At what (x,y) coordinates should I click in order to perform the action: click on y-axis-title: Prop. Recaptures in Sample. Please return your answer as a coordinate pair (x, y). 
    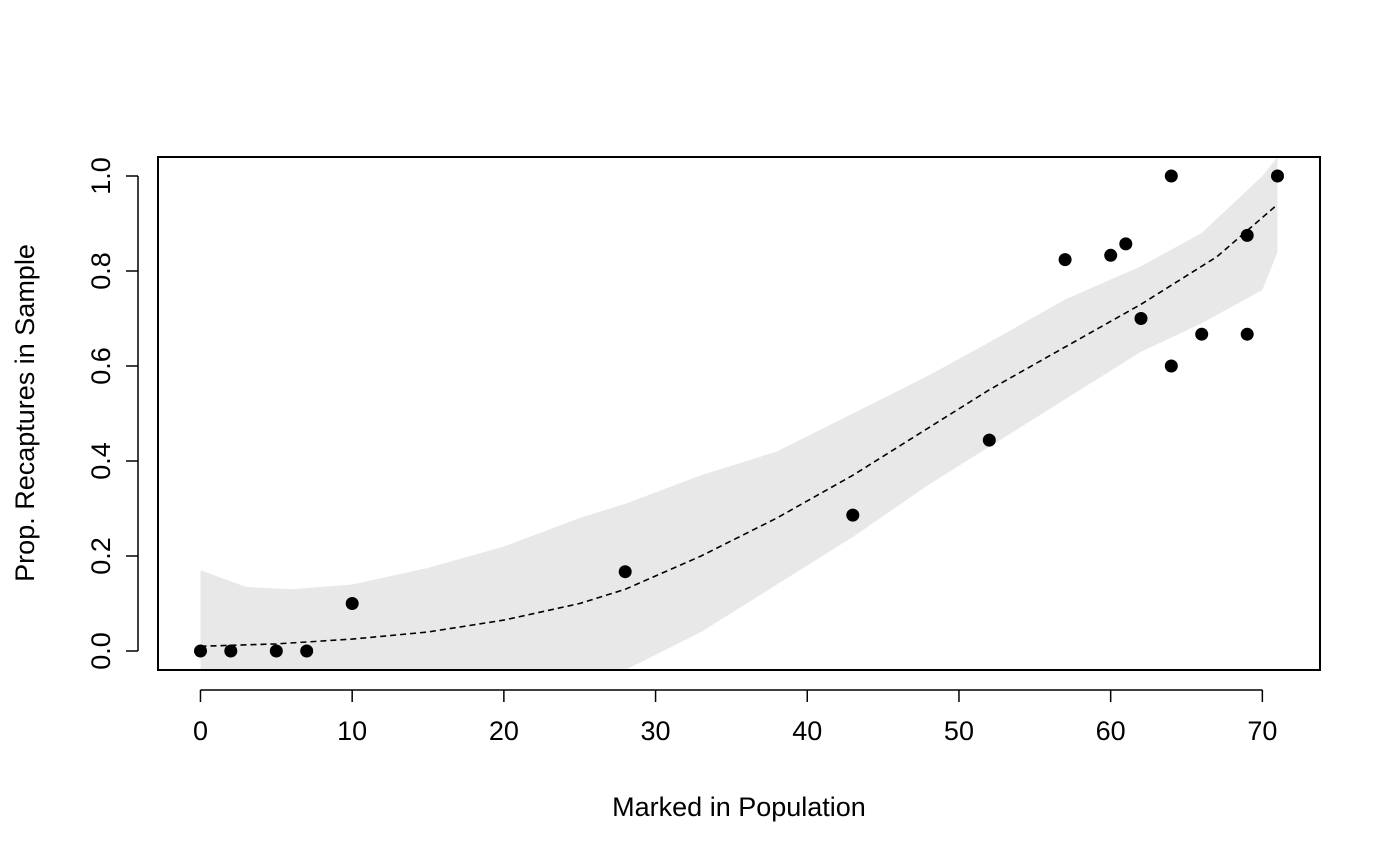
    Looking at the image, I should click on (25, 413).